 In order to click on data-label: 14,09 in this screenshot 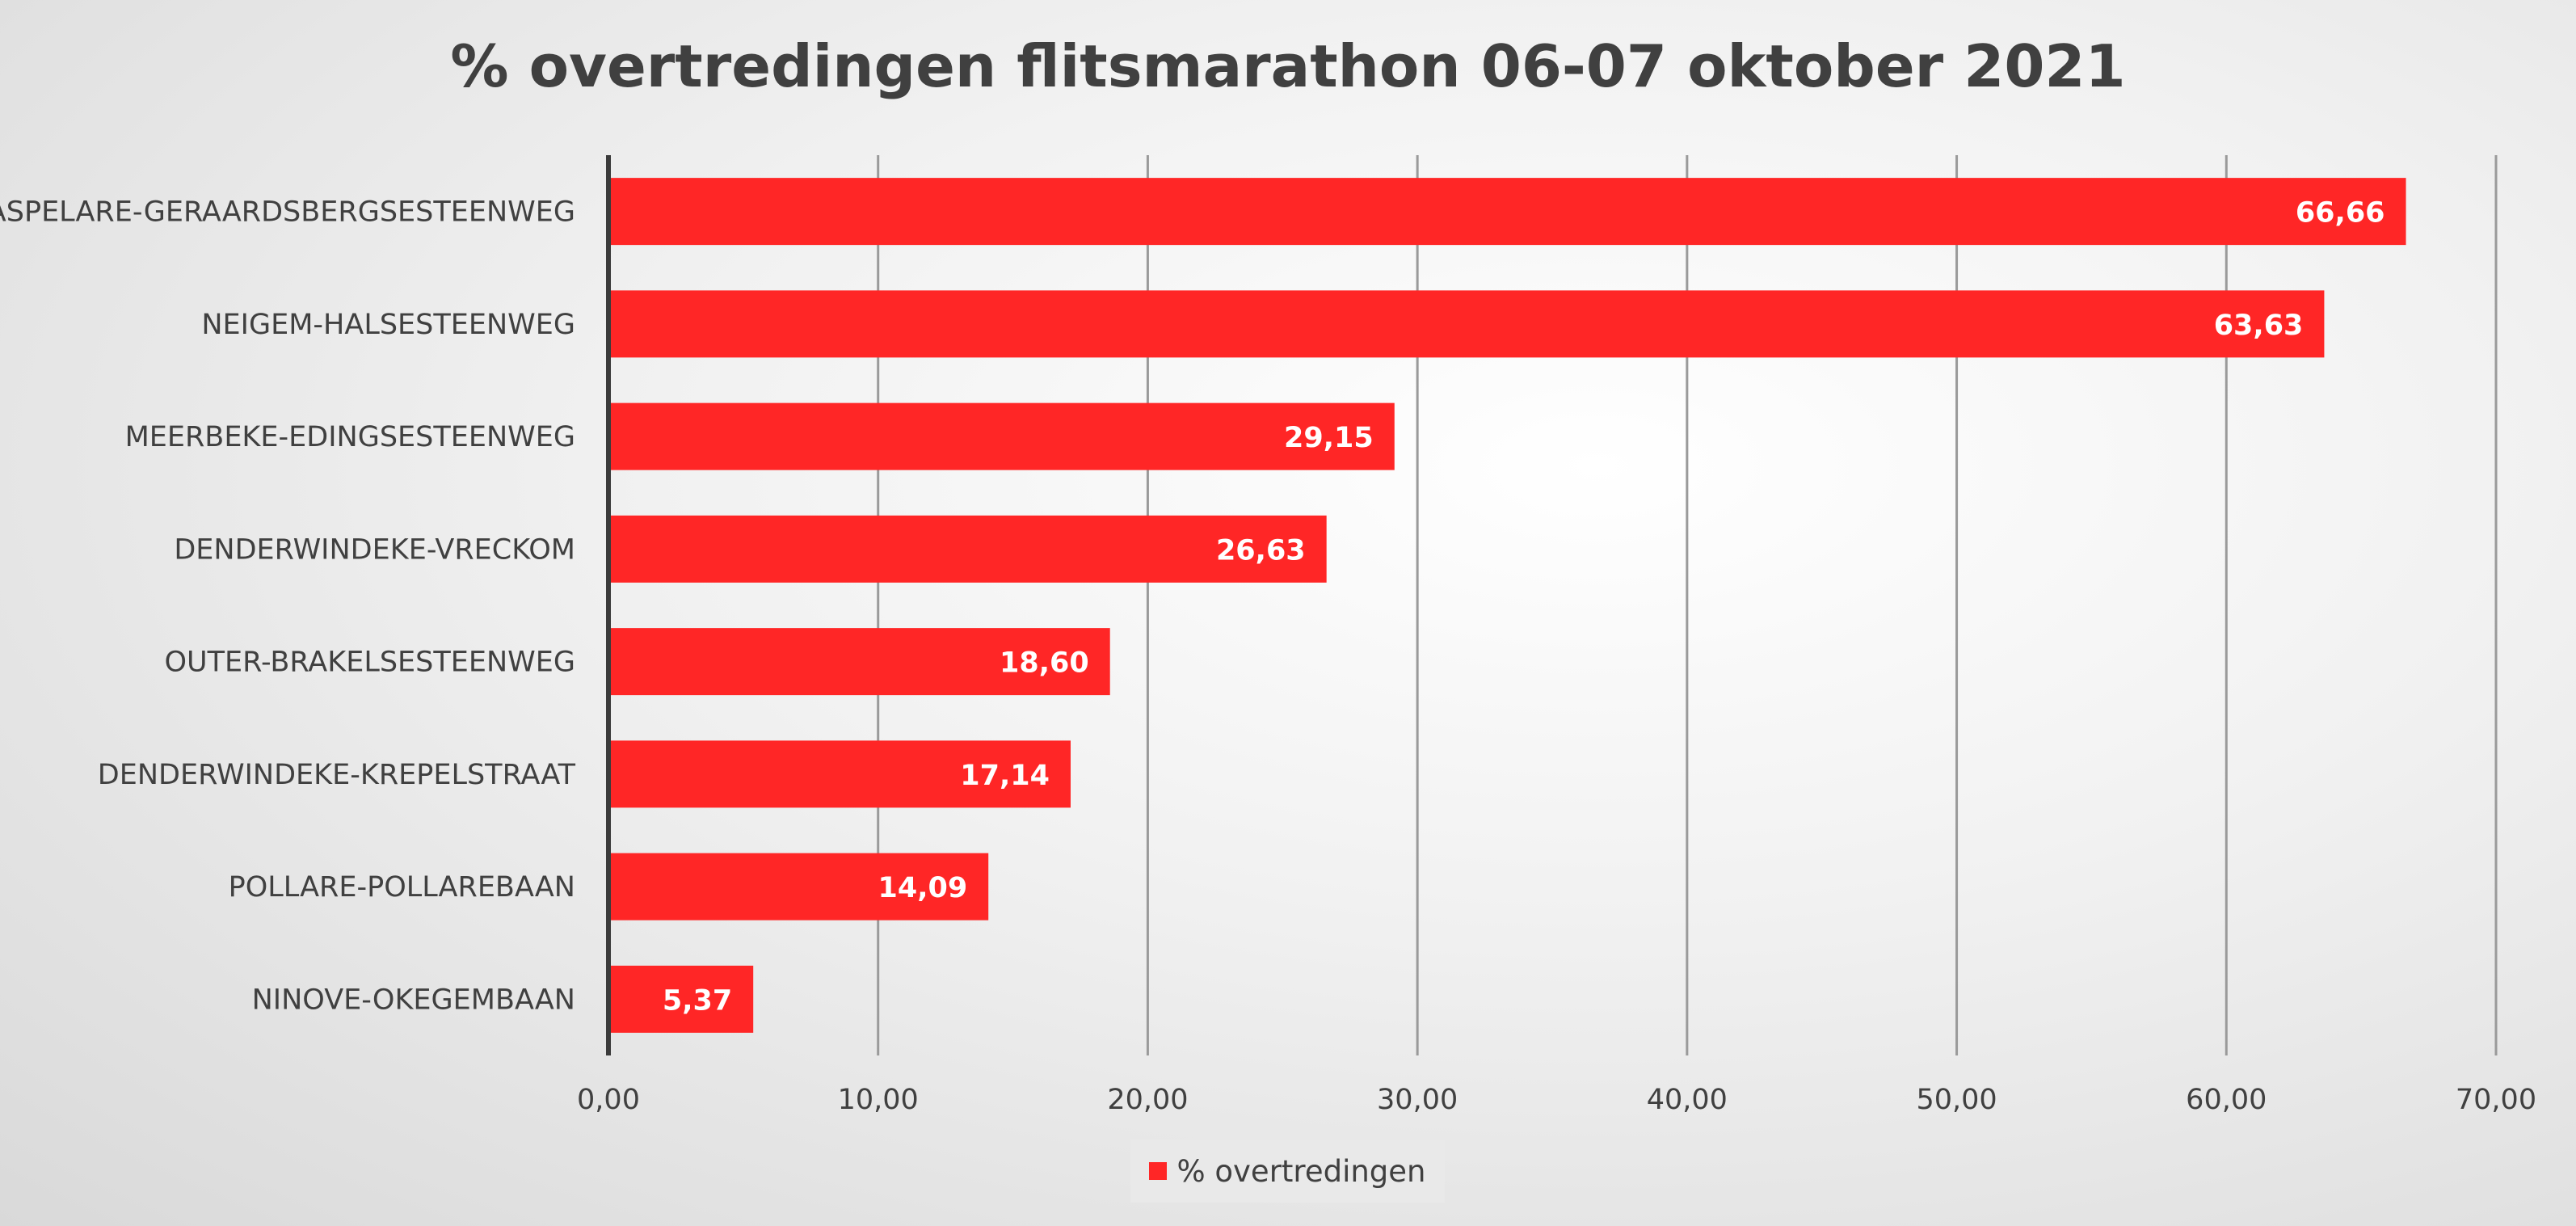, I will do `click(922, 888)`.